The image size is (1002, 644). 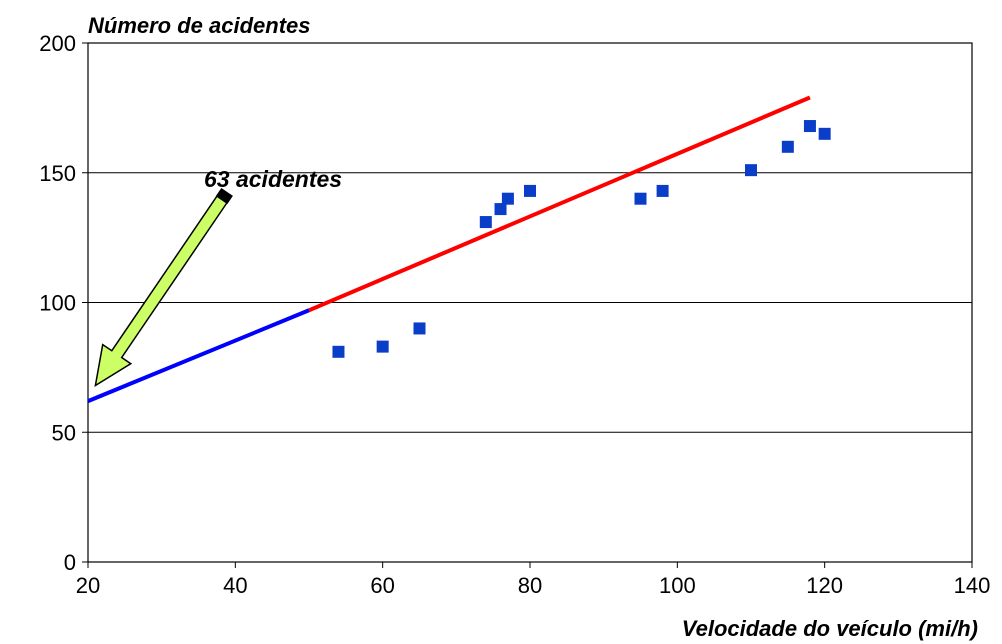 What do you see at coordinates (199, 25) in the screenshot?
I see `y-axis-title: Número de acidentes` at bounding box center [199, 25].